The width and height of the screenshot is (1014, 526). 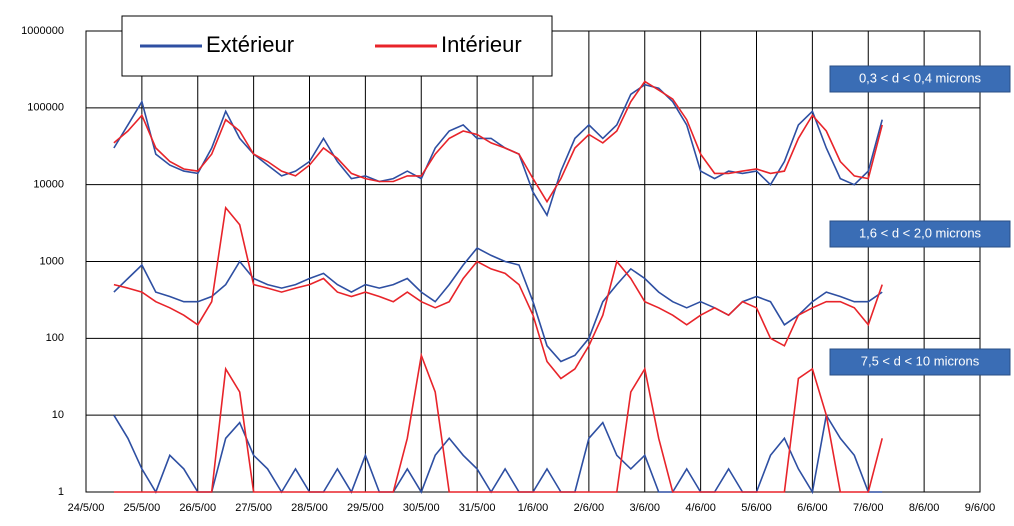 What do you see at coordinates (700, 508) in the screenshot?
I see `x-tick-label: 4/6/00` at bounding box center [700, 508].